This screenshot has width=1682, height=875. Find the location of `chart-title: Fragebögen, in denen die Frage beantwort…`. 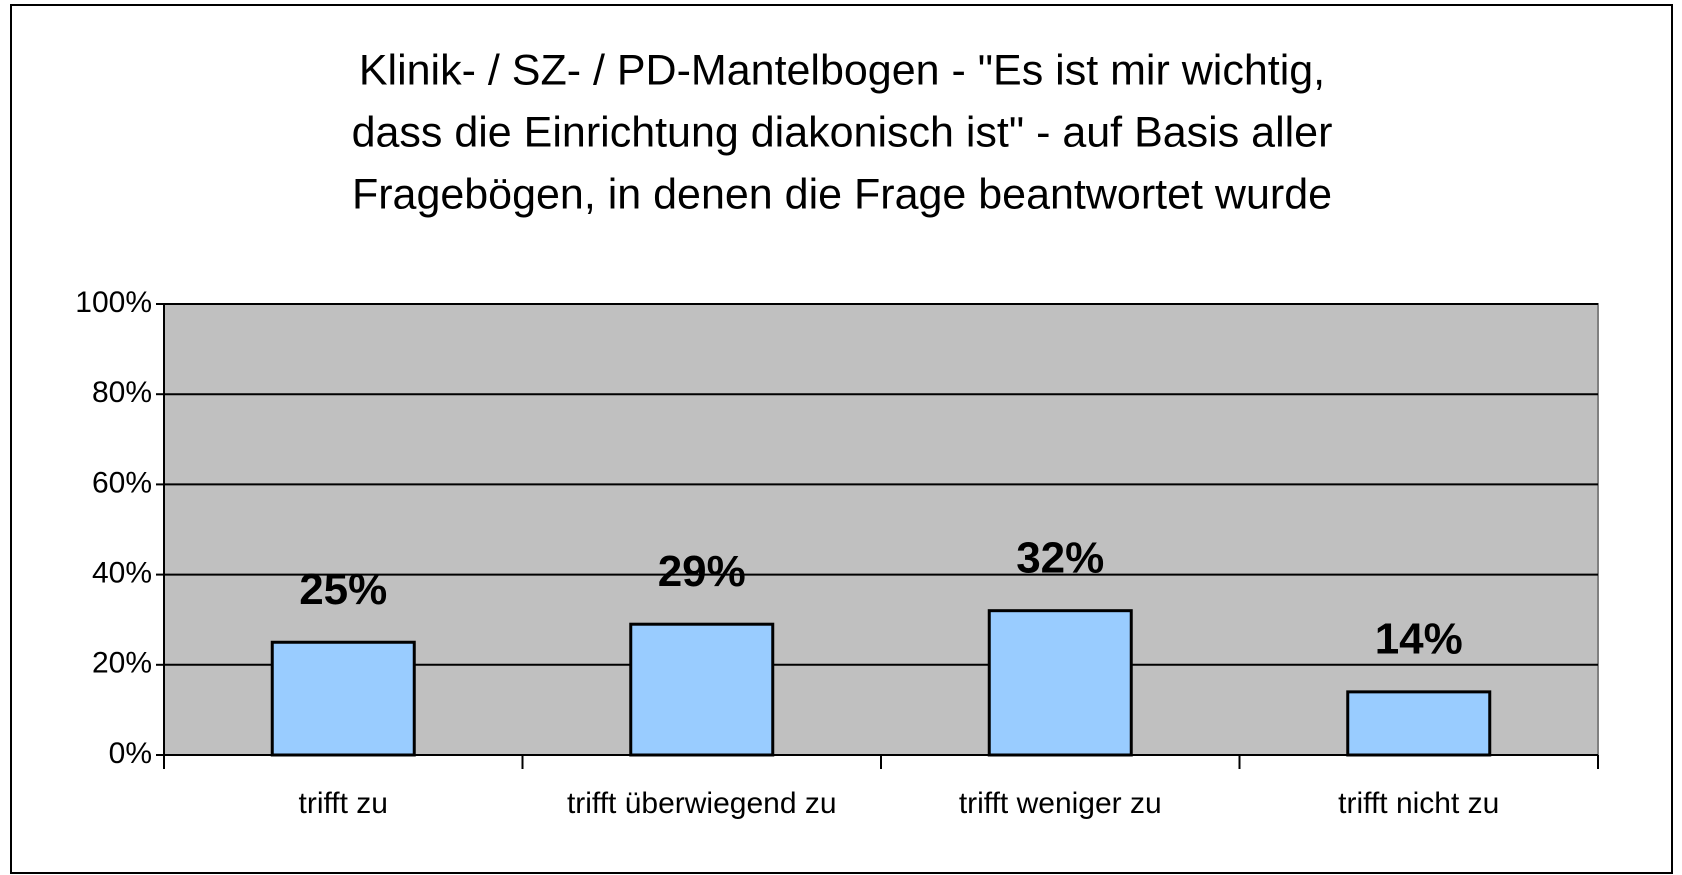

chart-title: Fragebögen, in denen die Frage beantwort… is located at coordinates (842, 194).